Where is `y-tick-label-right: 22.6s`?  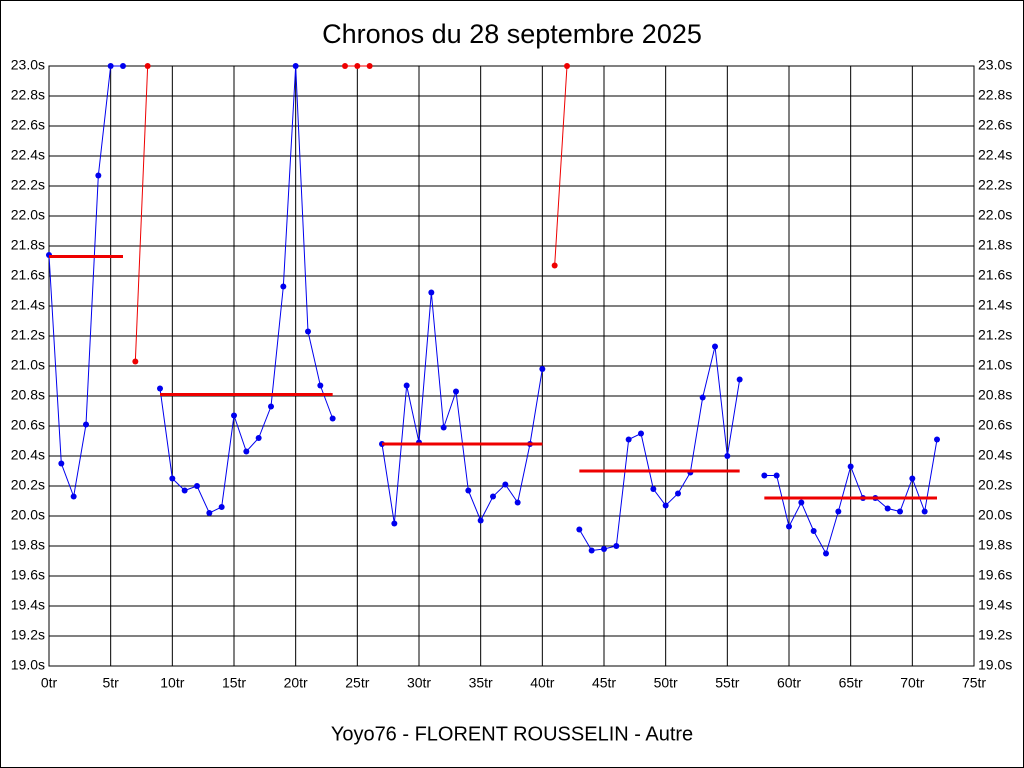 y-tick-label-right: 22.6s is located at coordinates (995, 125).